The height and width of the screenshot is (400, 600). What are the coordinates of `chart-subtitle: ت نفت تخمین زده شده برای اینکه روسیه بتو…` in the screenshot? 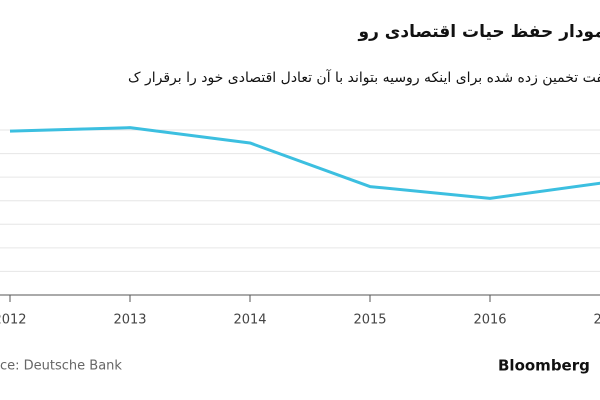 It's located at (364, 77).